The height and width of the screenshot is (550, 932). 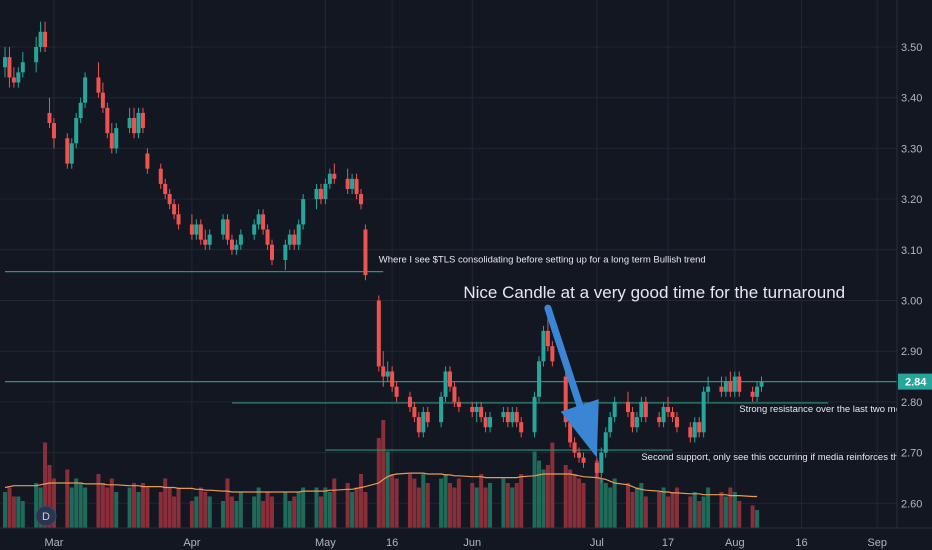 I want to click on y-tick-label: 3.20, so click(x=911, y=200).